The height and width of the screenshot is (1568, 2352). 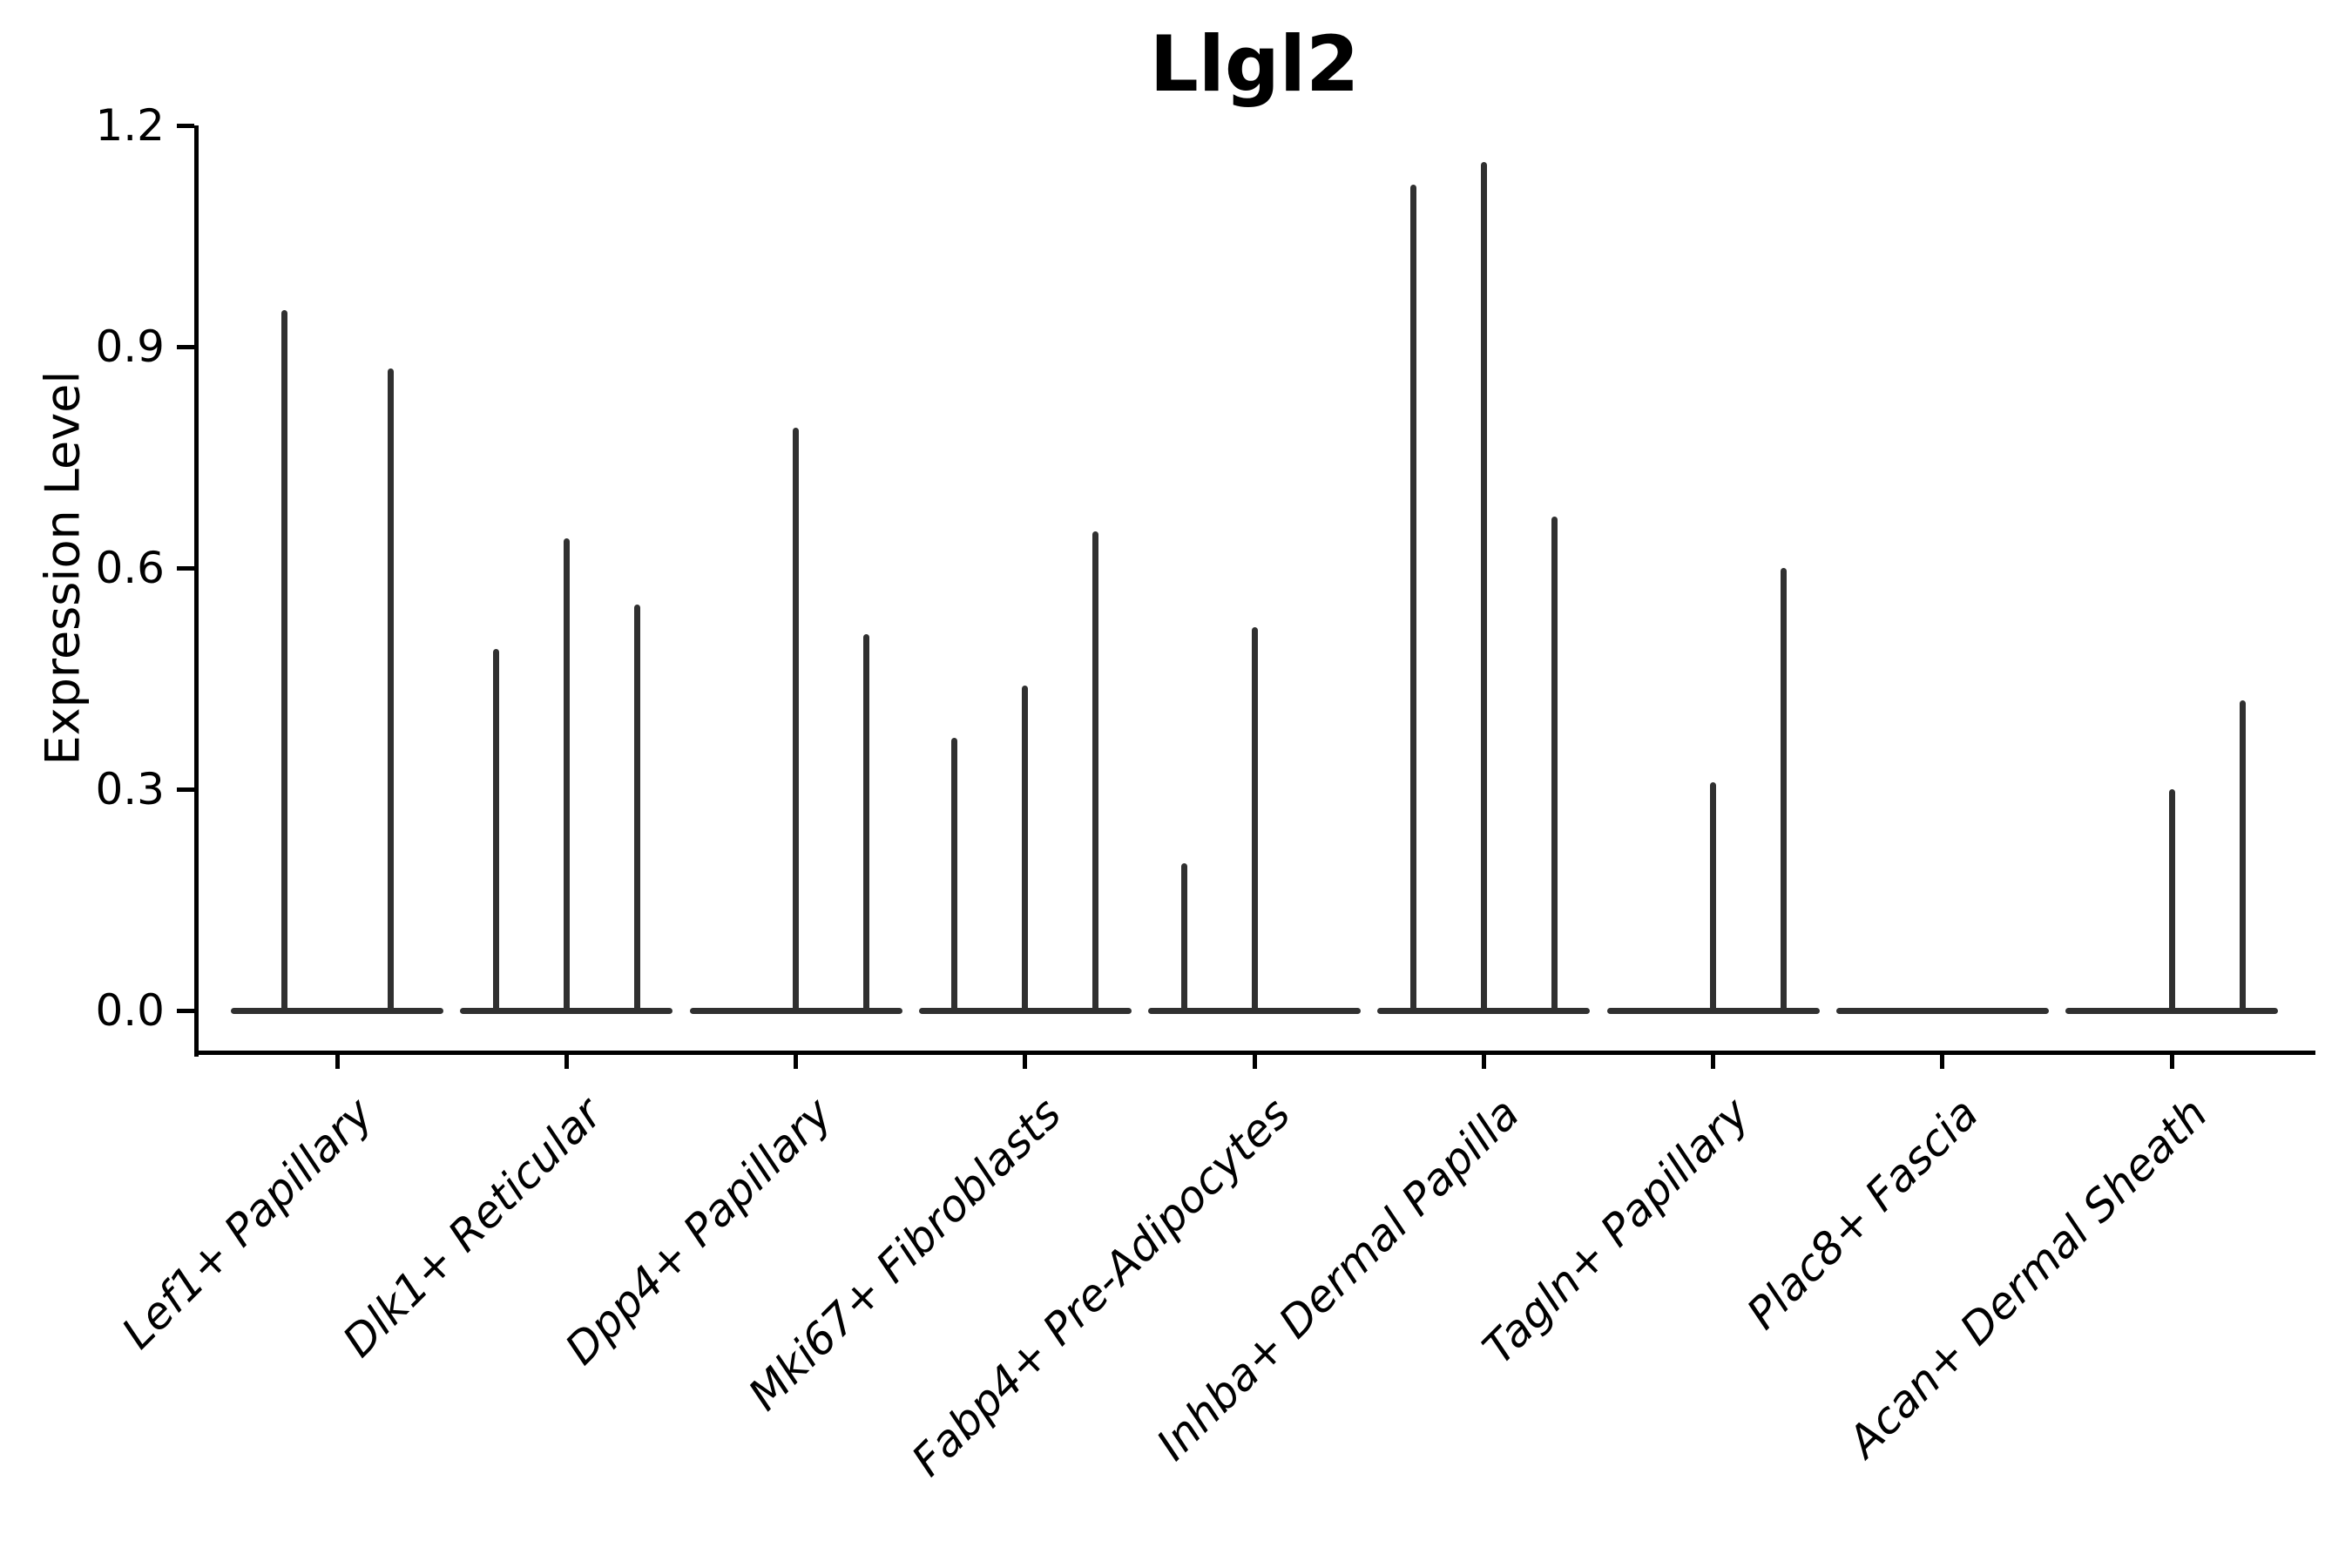 What do you see at coordinates (1254, 1053) in the screenshot?
I see `x-axis-spine` at bounding box center [1254, 1053].